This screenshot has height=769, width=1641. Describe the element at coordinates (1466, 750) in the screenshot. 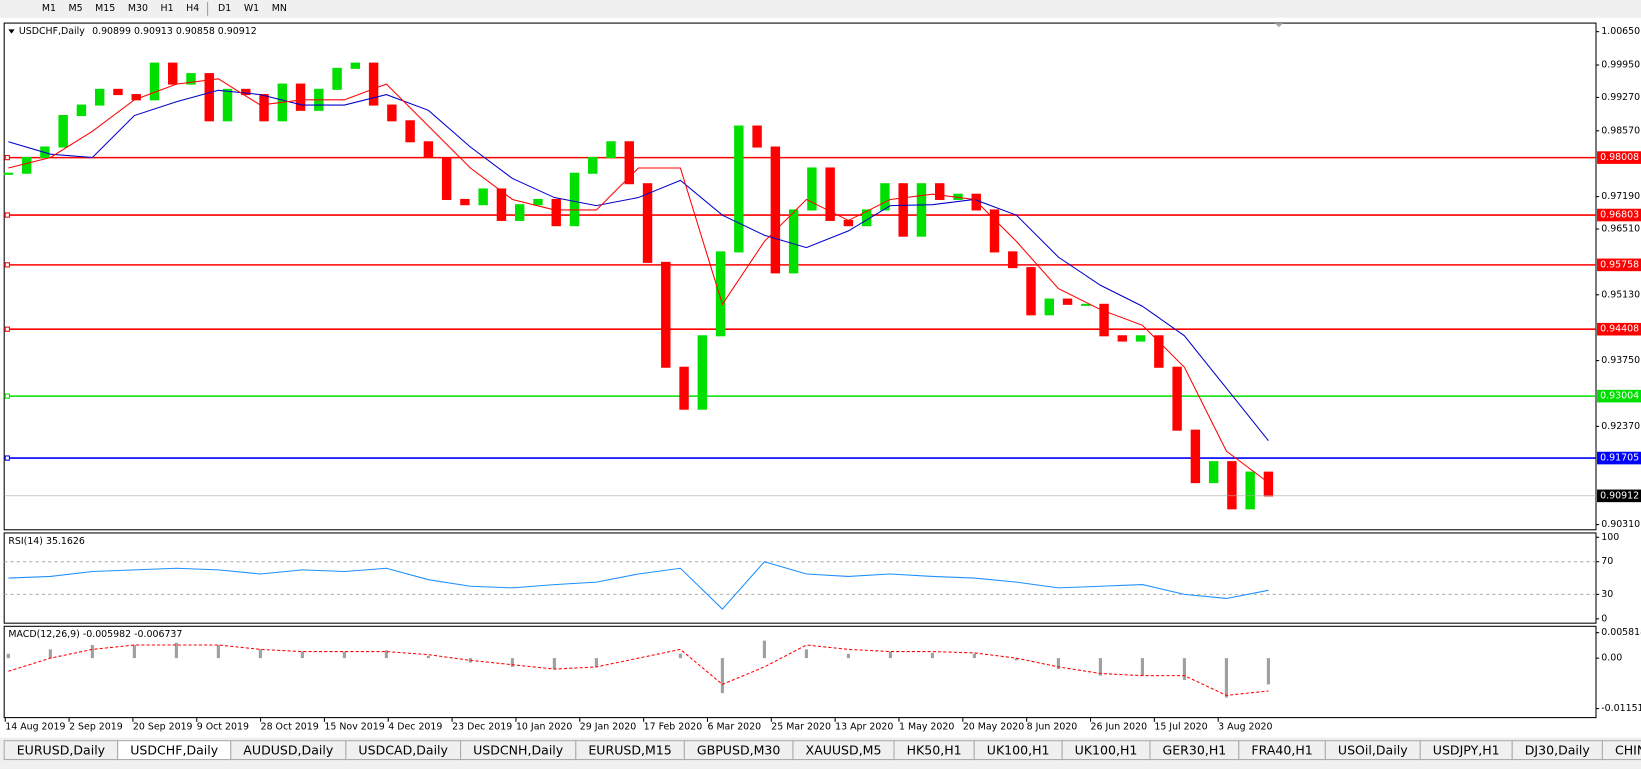

I see `tab-label: USDJPY,H1` at that location.